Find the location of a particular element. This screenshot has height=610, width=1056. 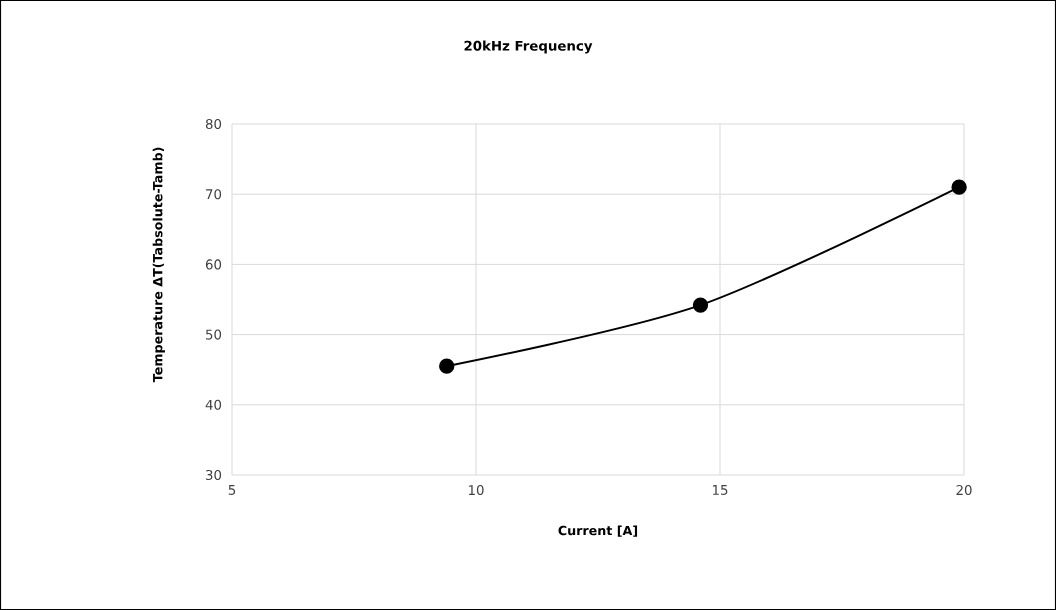

x-axis-title: Current [A] is located at coordinates (598, 531).